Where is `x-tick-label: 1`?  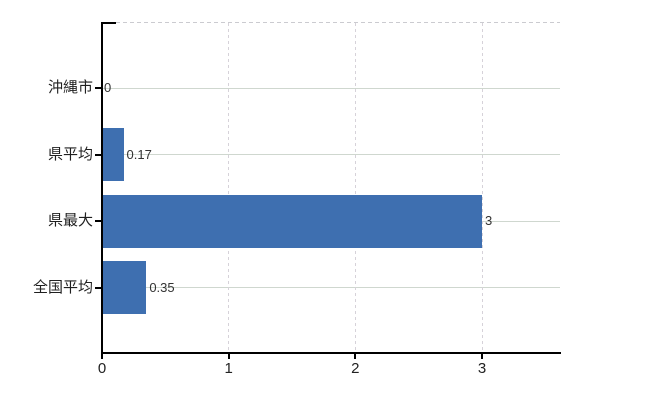 x-tick-label: 1 is located at coordinates (228, 368).